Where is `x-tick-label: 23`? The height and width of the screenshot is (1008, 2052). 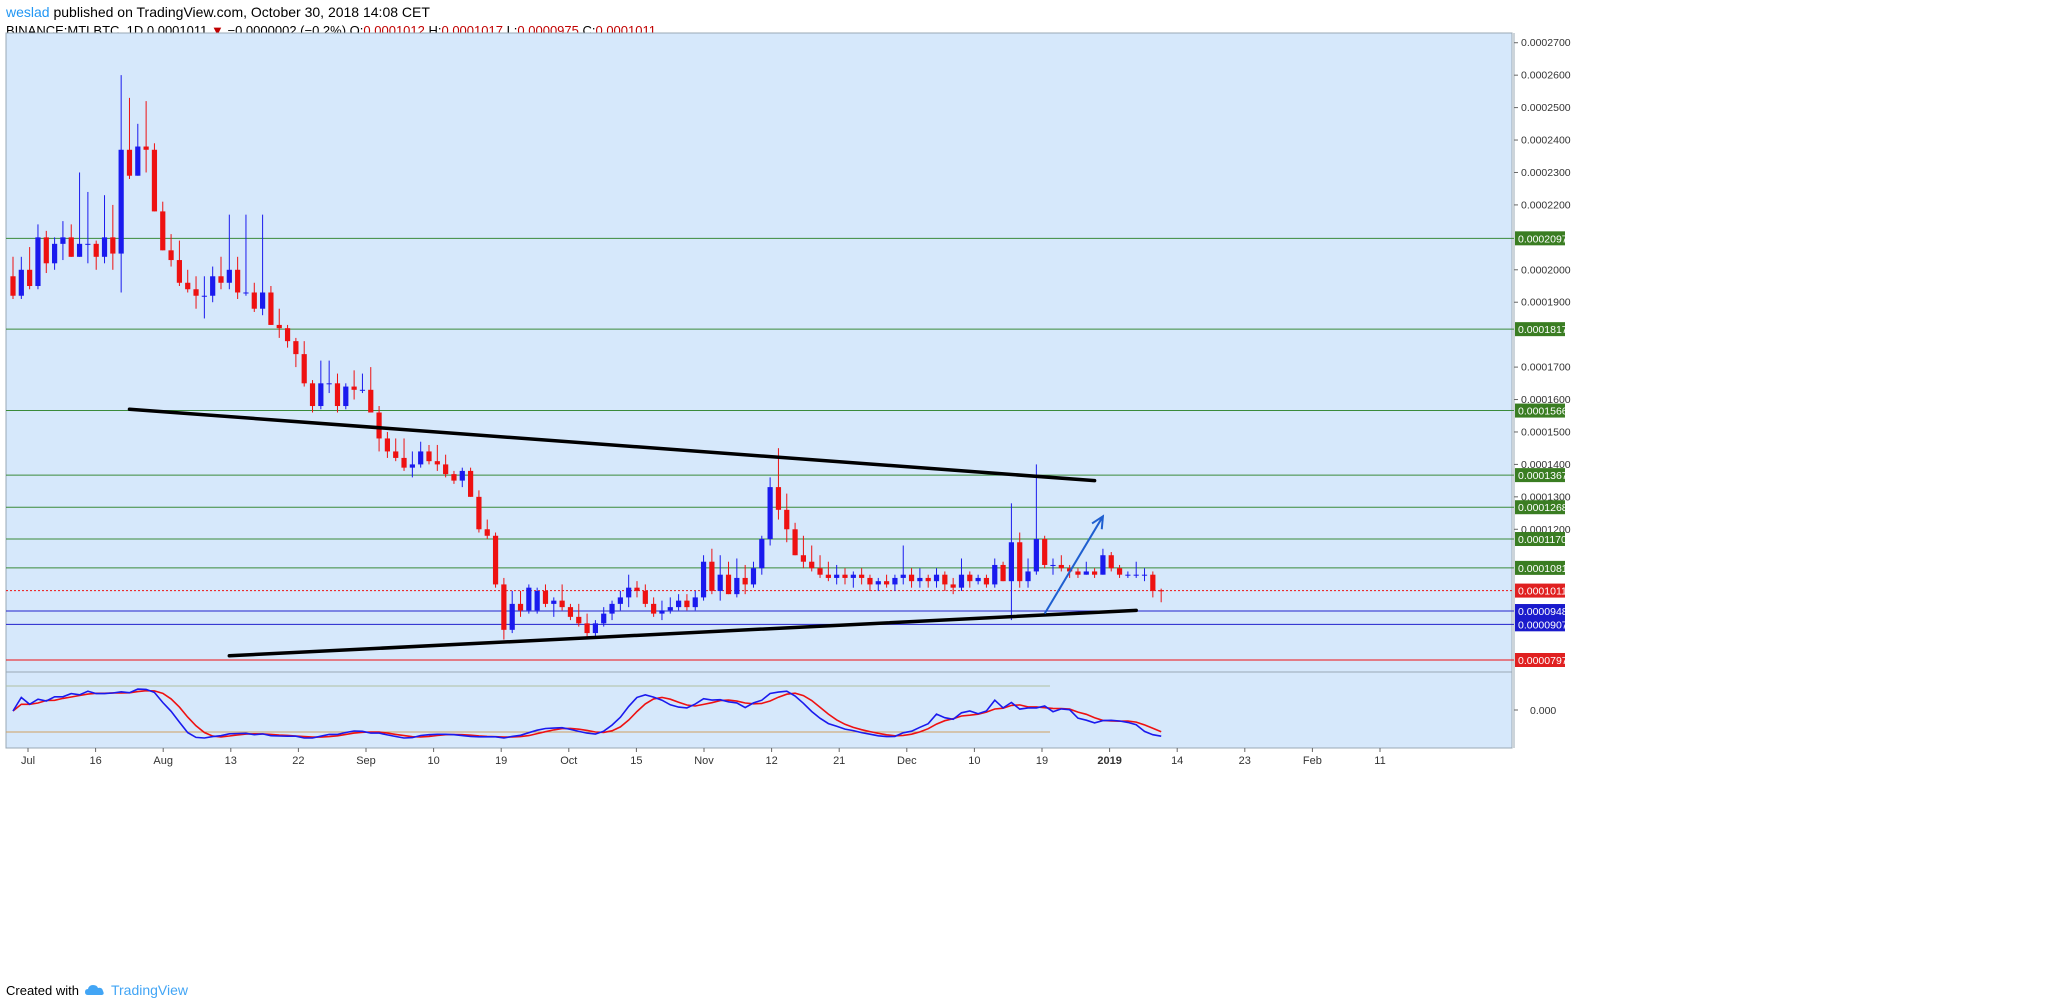
x-tick-label: 23 is located at coordinates (1245, 761).